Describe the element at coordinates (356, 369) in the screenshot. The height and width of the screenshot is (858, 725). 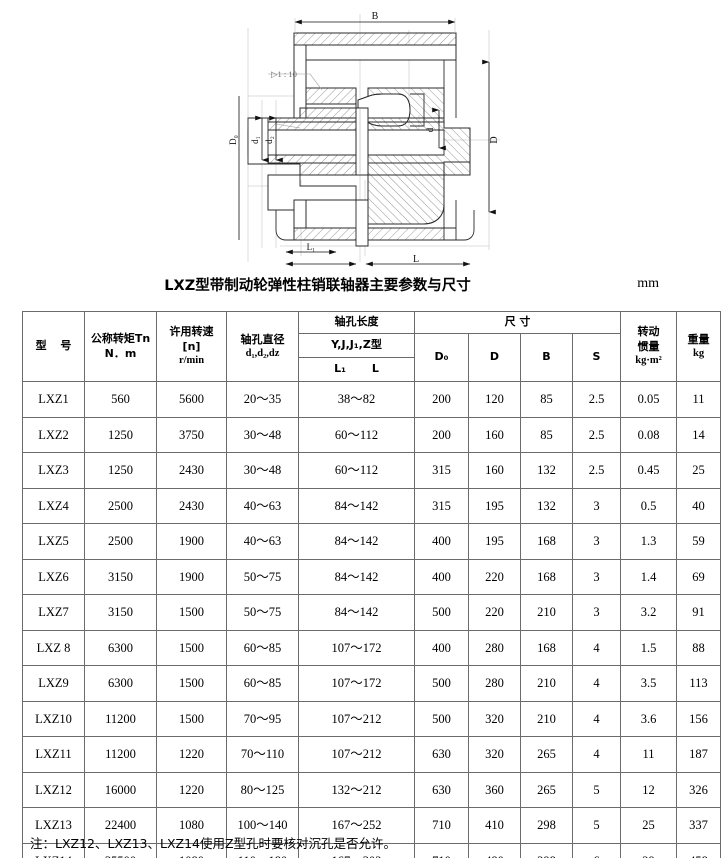
I see `header-bore-L1-L: L₁ L` at that location.